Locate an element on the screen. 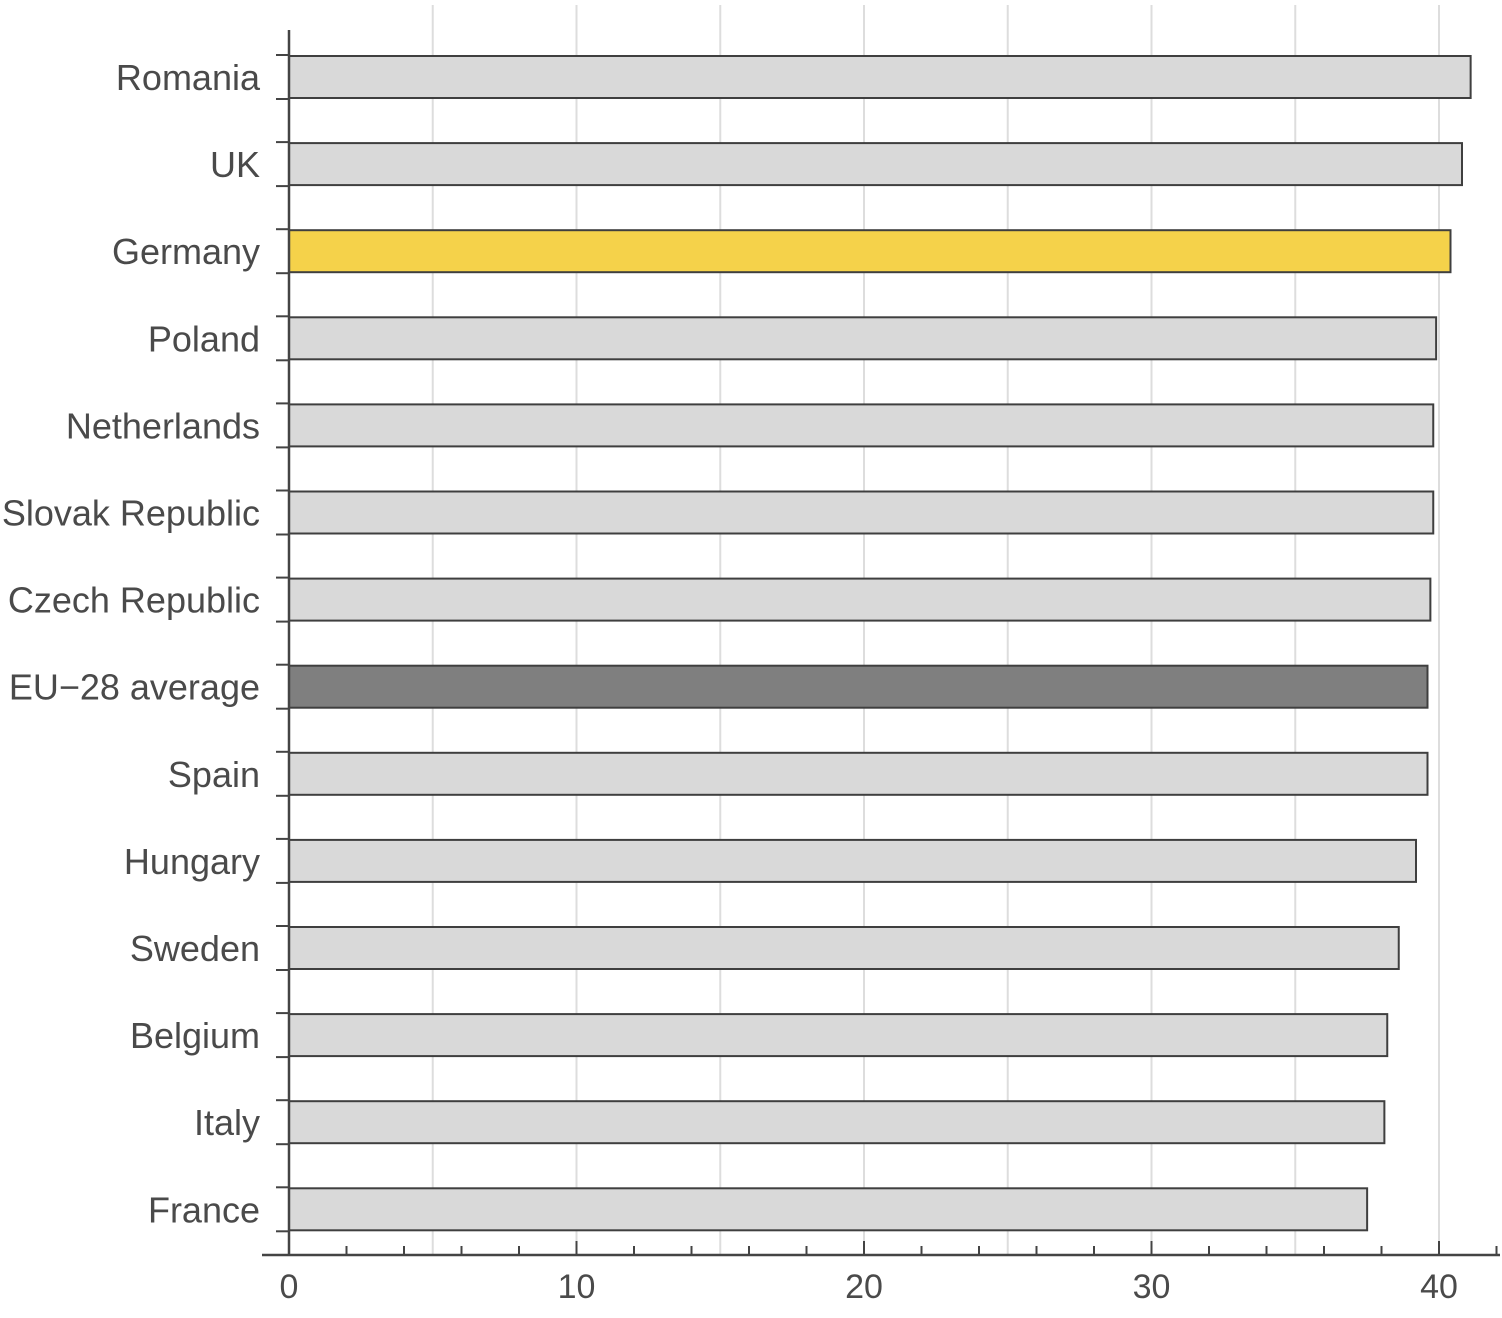 The image size is (1502, 1318). category-label: Poland is located at coordinates (204, 338).